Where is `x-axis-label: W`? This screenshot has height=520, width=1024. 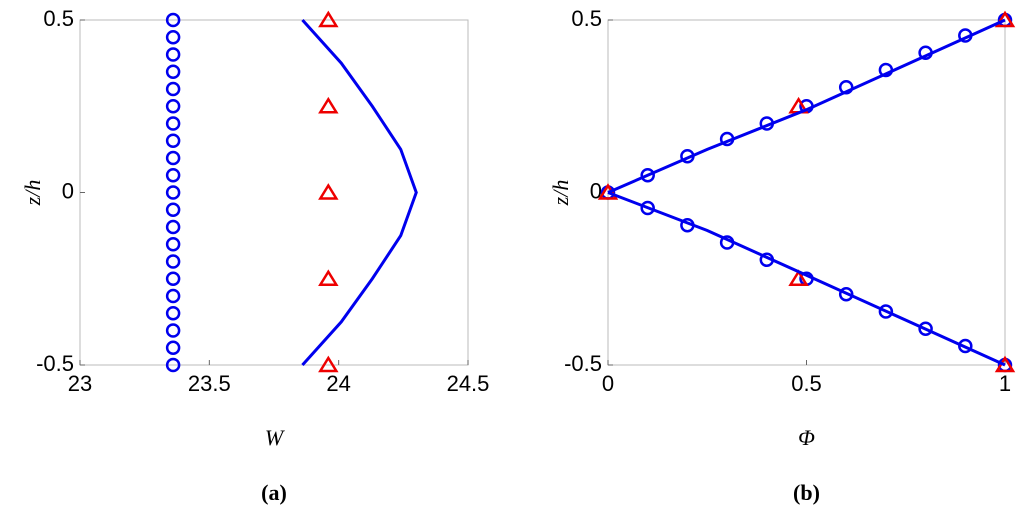
x-axis-label: W is located at coordinates (275, 437).